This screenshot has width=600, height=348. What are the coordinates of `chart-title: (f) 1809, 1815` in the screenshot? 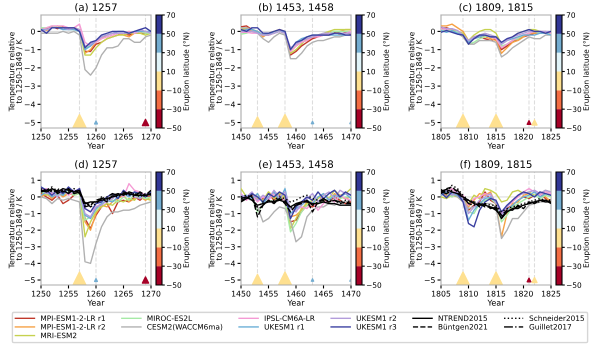 It's located at (496, 165).